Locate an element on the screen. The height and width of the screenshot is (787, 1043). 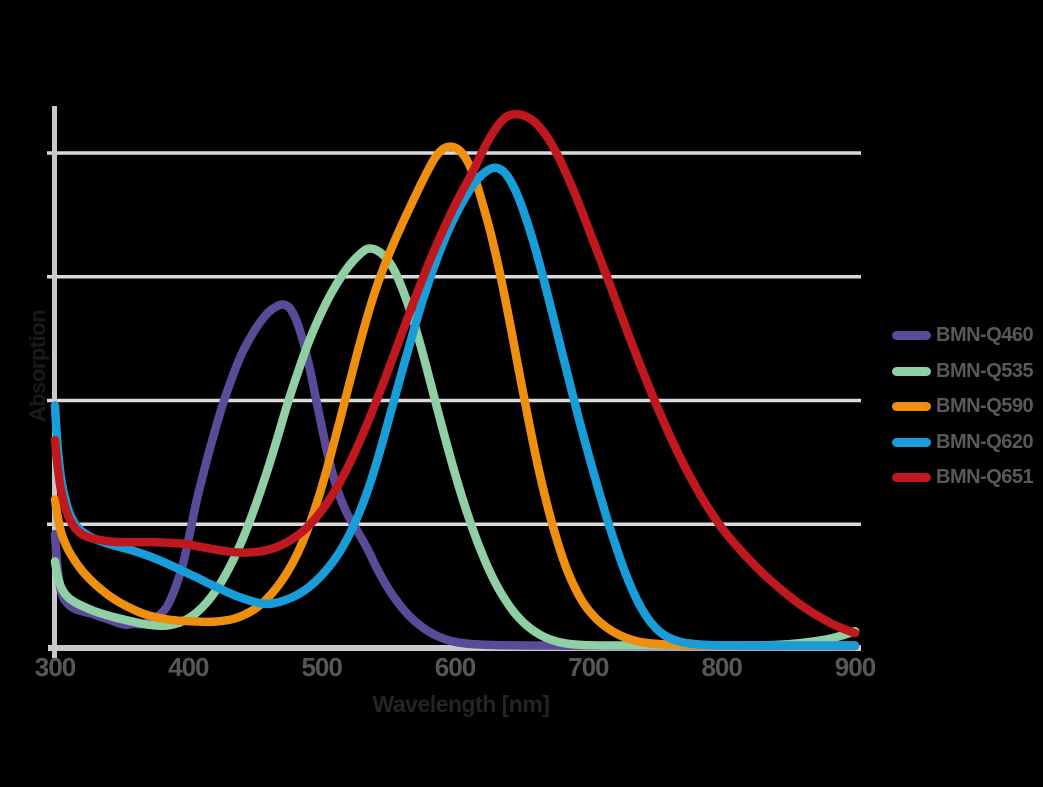
x-tick-label-300: 300 is located at coordinates (55, 667).